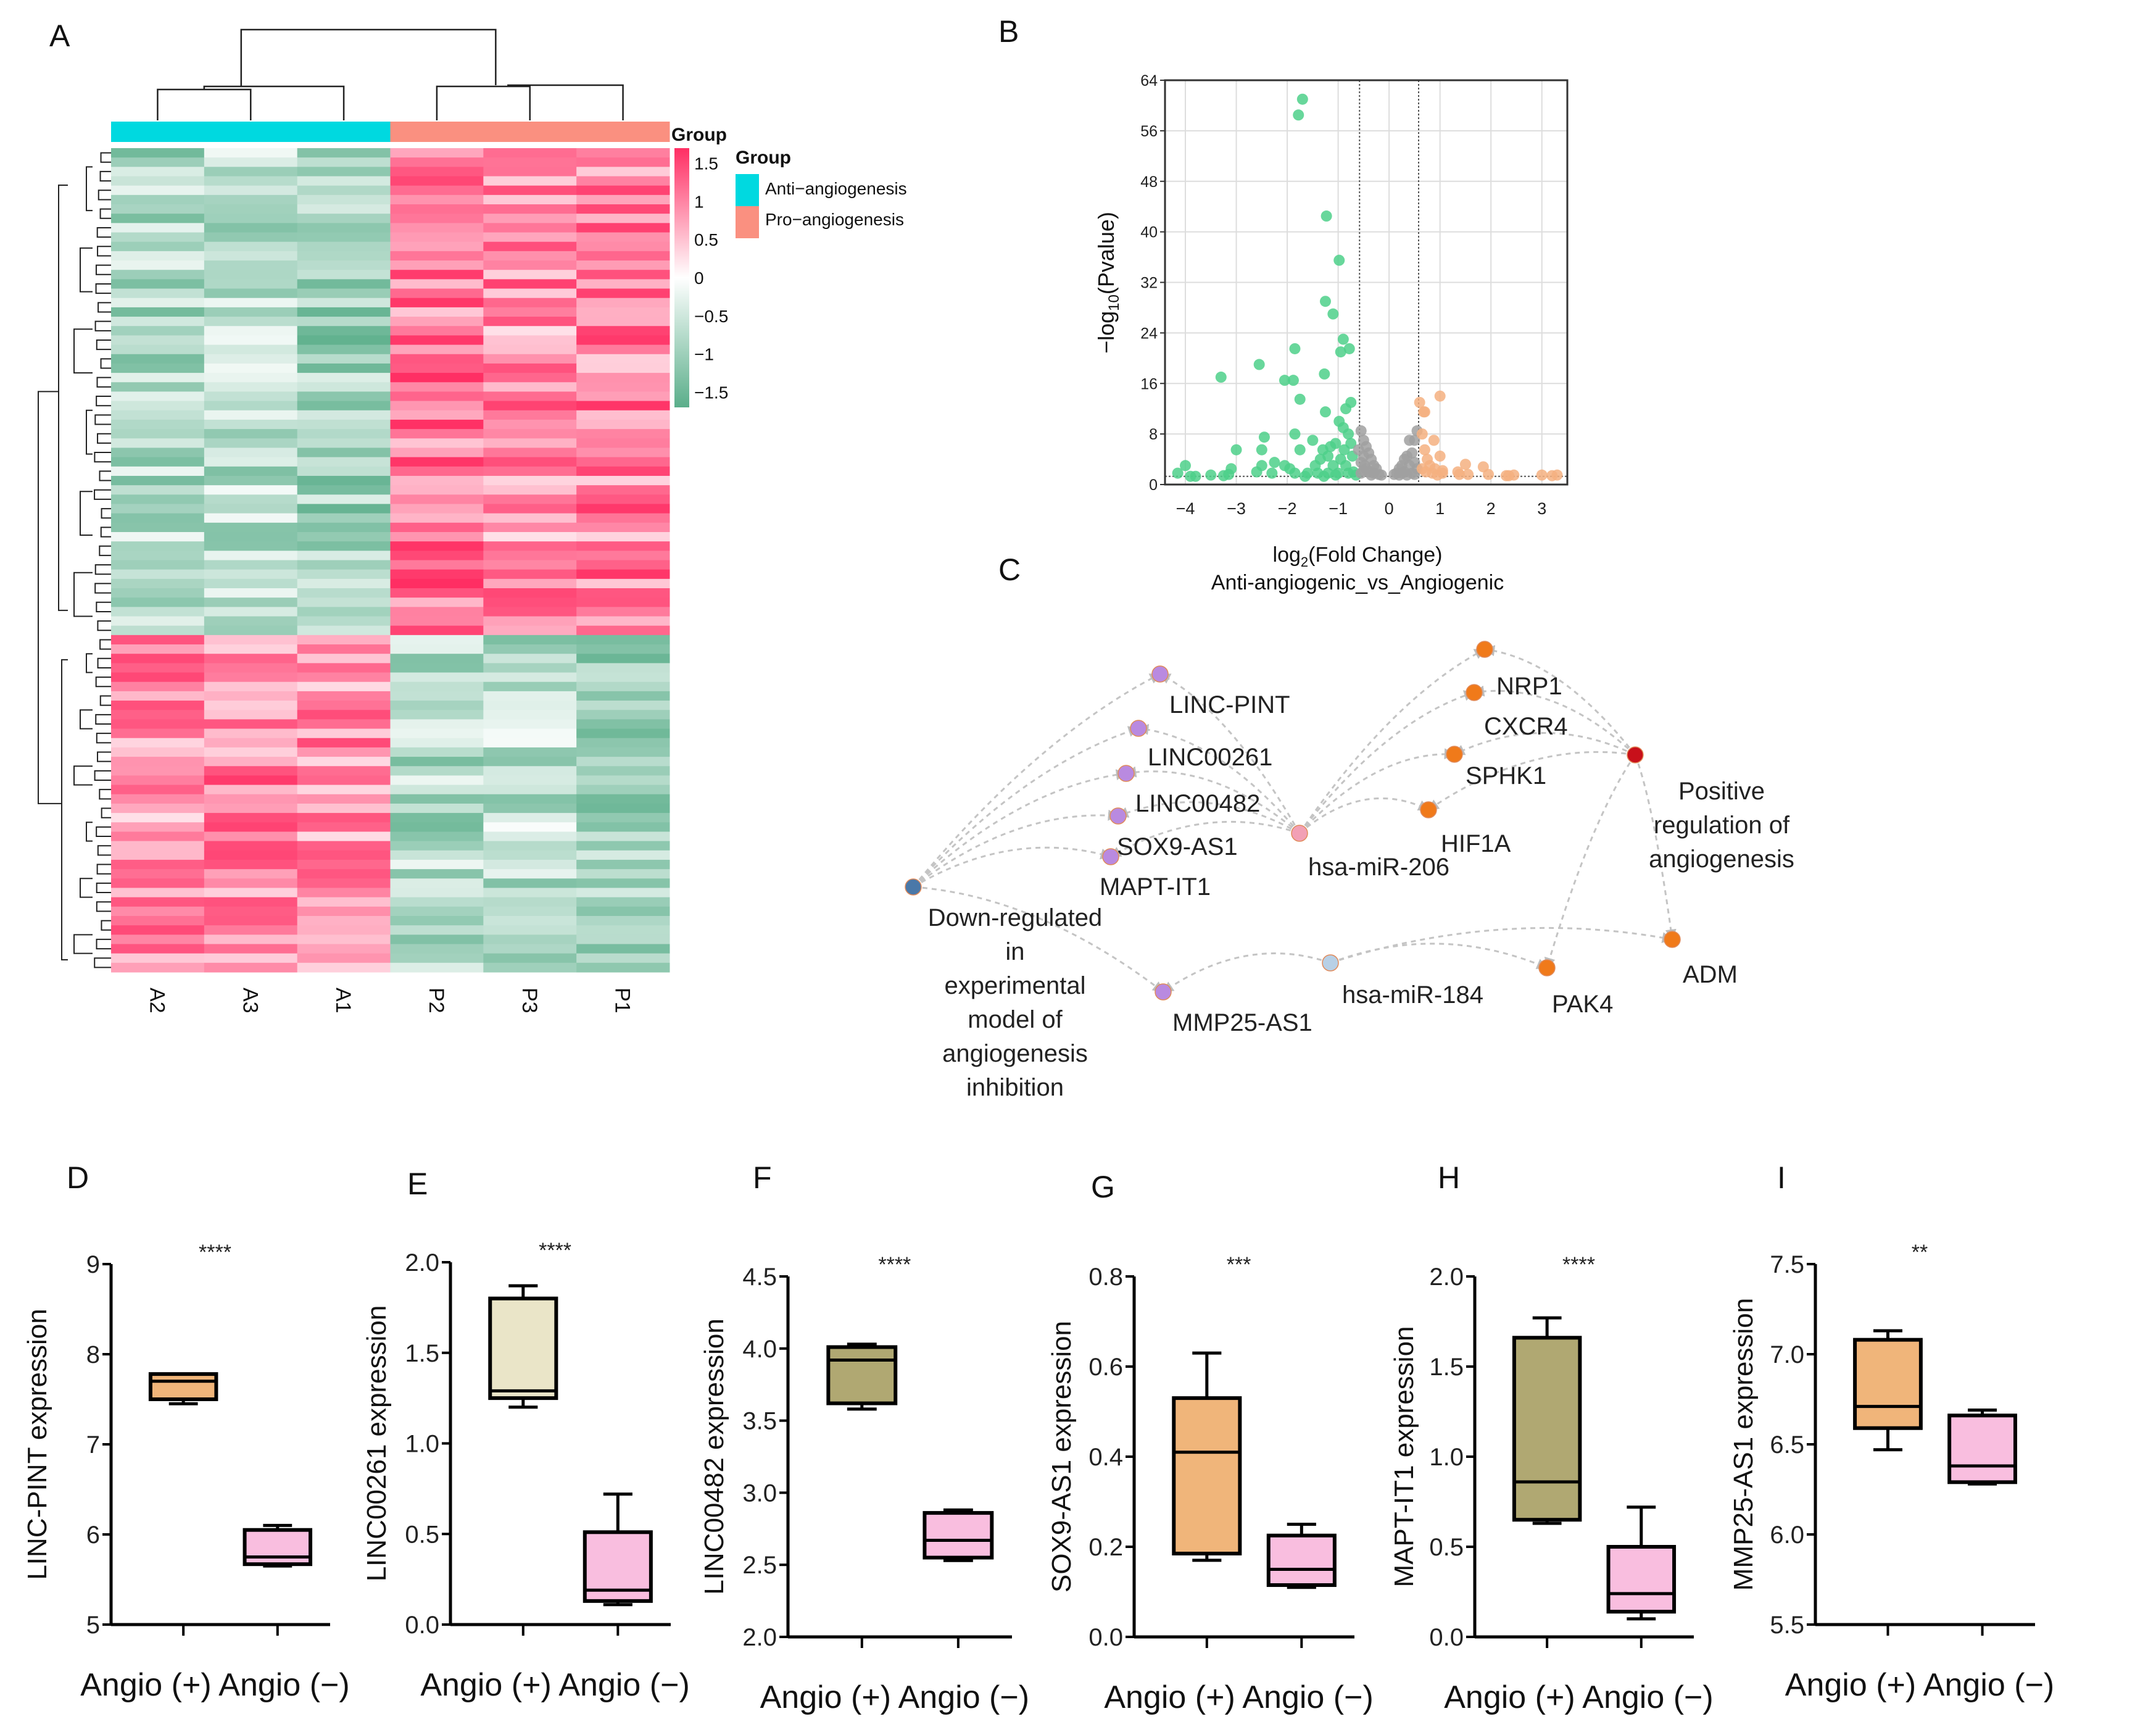 Image resolution: width=2156 pixels, height=1719 pixels. Describe the element at coordinates (1105, 1457) in the screenshot. I see `y-tick-label: 0.4` at that location.